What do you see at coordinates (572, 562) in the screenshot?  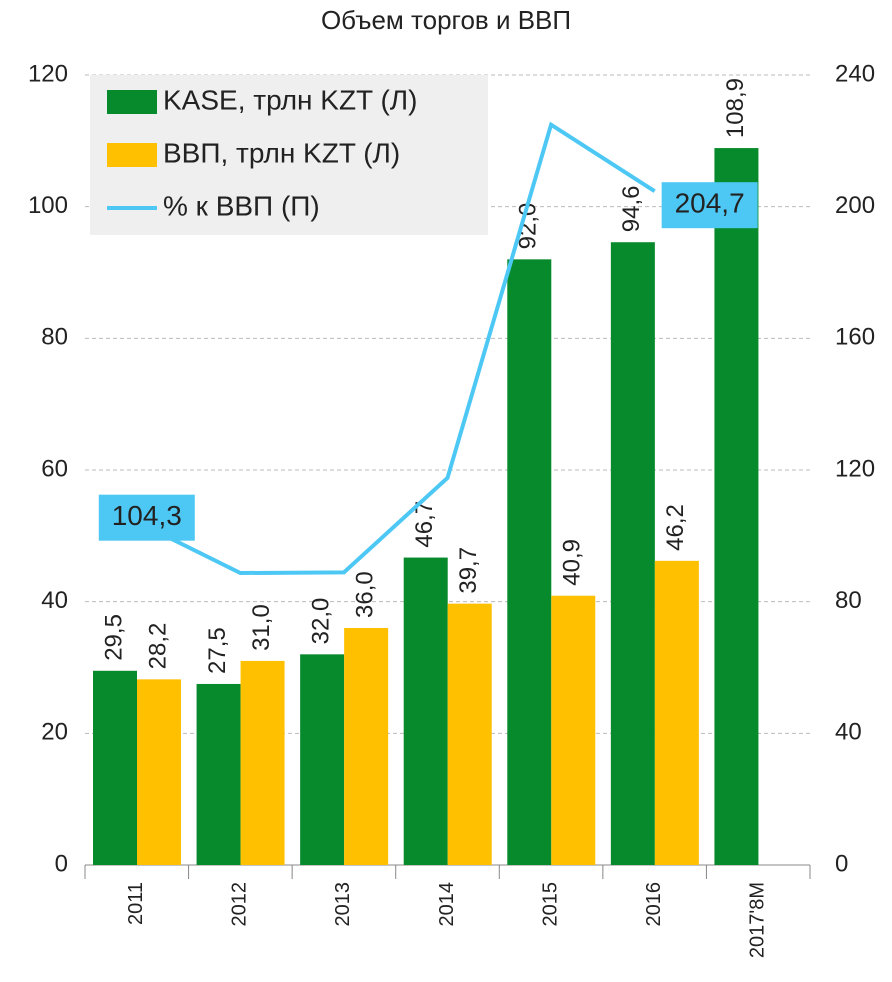 I see `data-label: 40,9` at bounding box center [572, 562].